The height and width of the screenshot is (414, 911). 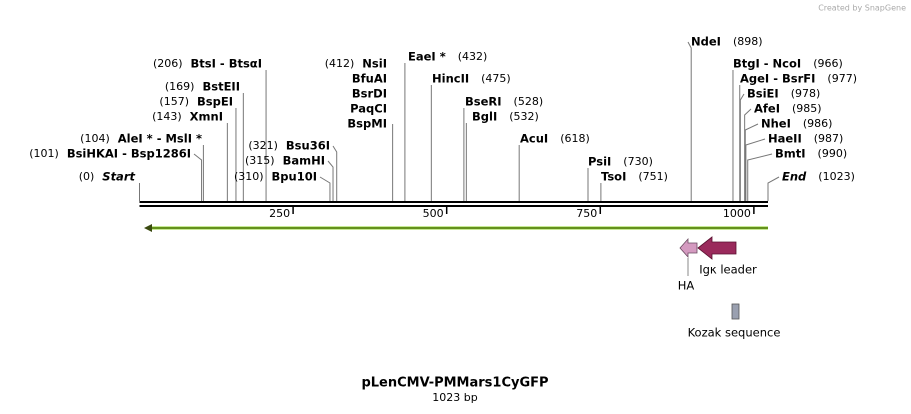 What do you see at coordinates (95, 138) in the screenshot?
I see `site-location: (104)` at bounding box center [95, 138].